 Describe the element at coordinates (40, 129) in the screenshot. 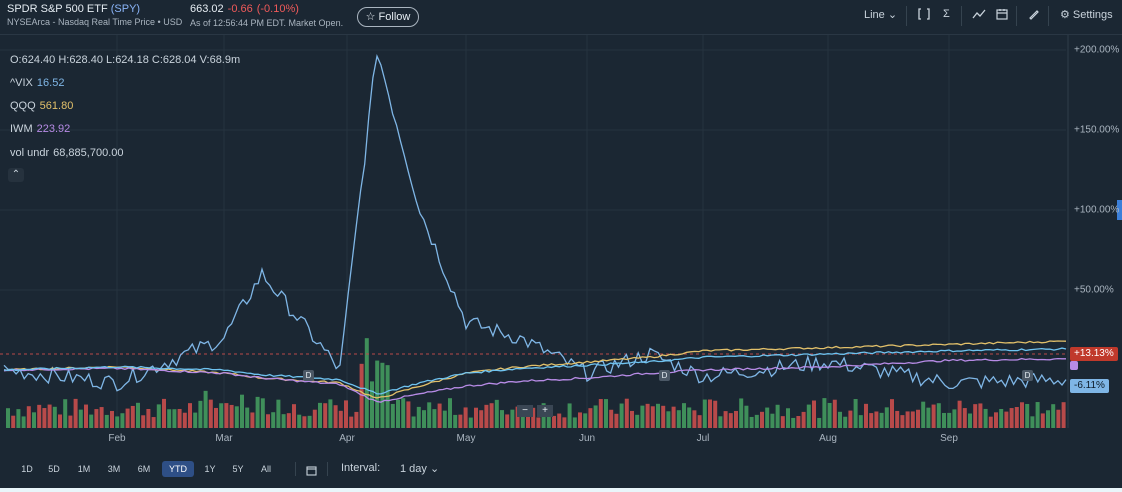

I see `legend-iwm: IWM 223.92` at that location.